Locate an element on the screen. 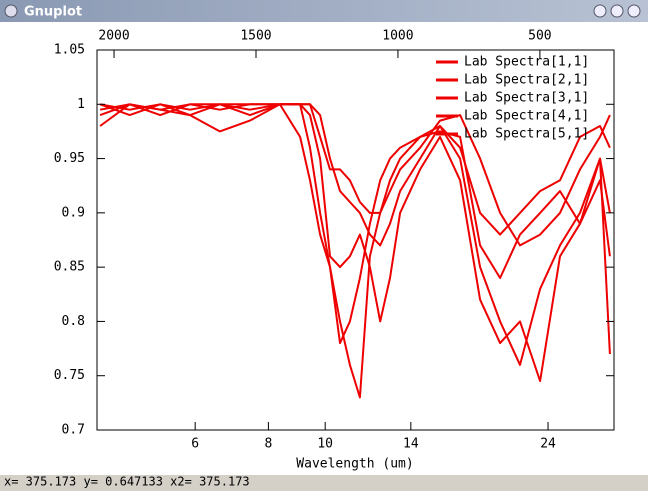 This screenshot has width=648, height=491. maximize-button is located at coordinates (617, 11).